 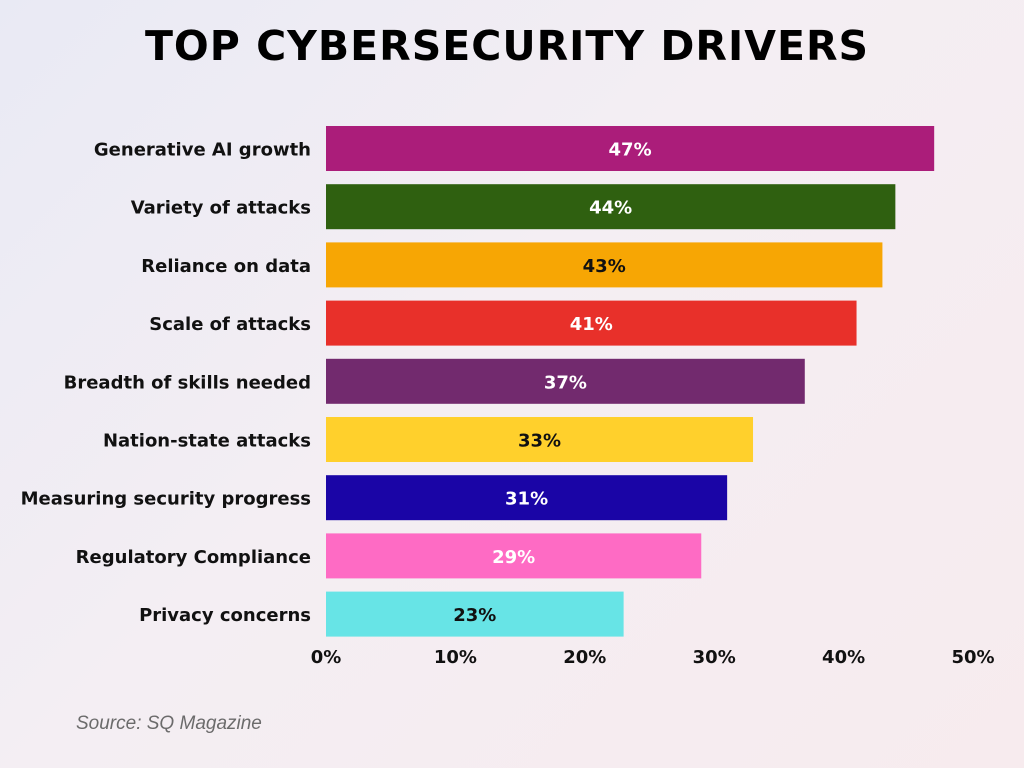 I want to click on x-tick-label-4: 40%, so click(x=843, y=657).